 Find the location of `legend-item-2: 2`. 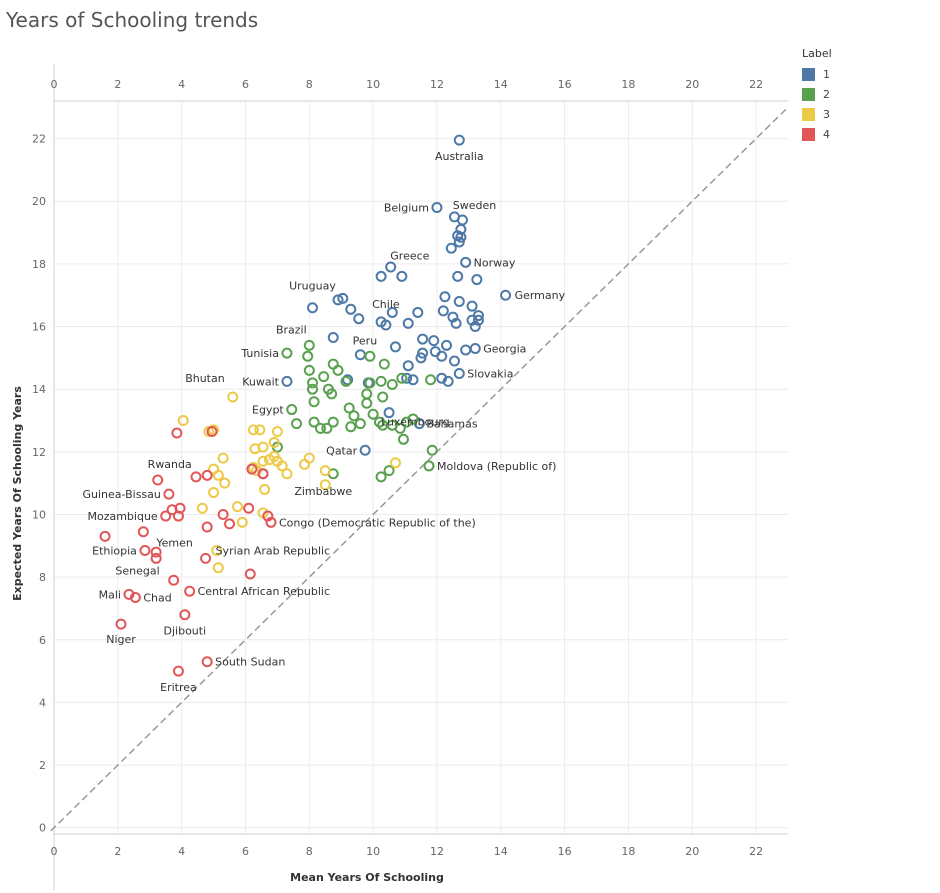

legend-item-2: 2 is located at coordinates (817, 94).